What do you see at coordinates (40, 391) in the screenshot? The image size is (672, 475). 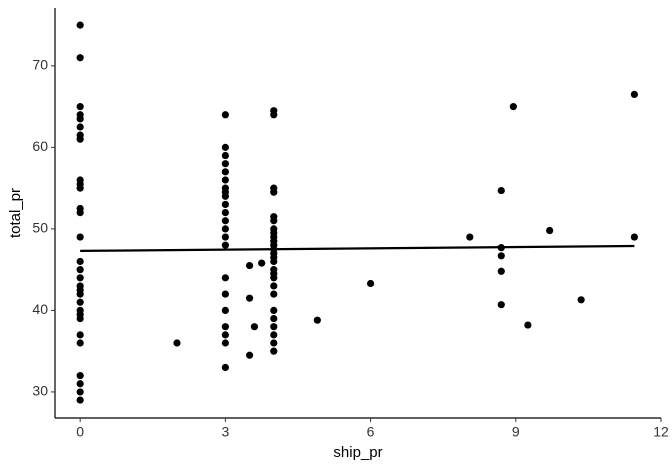 I see `y-tick-label: 30` at bounding box center [40, 391].